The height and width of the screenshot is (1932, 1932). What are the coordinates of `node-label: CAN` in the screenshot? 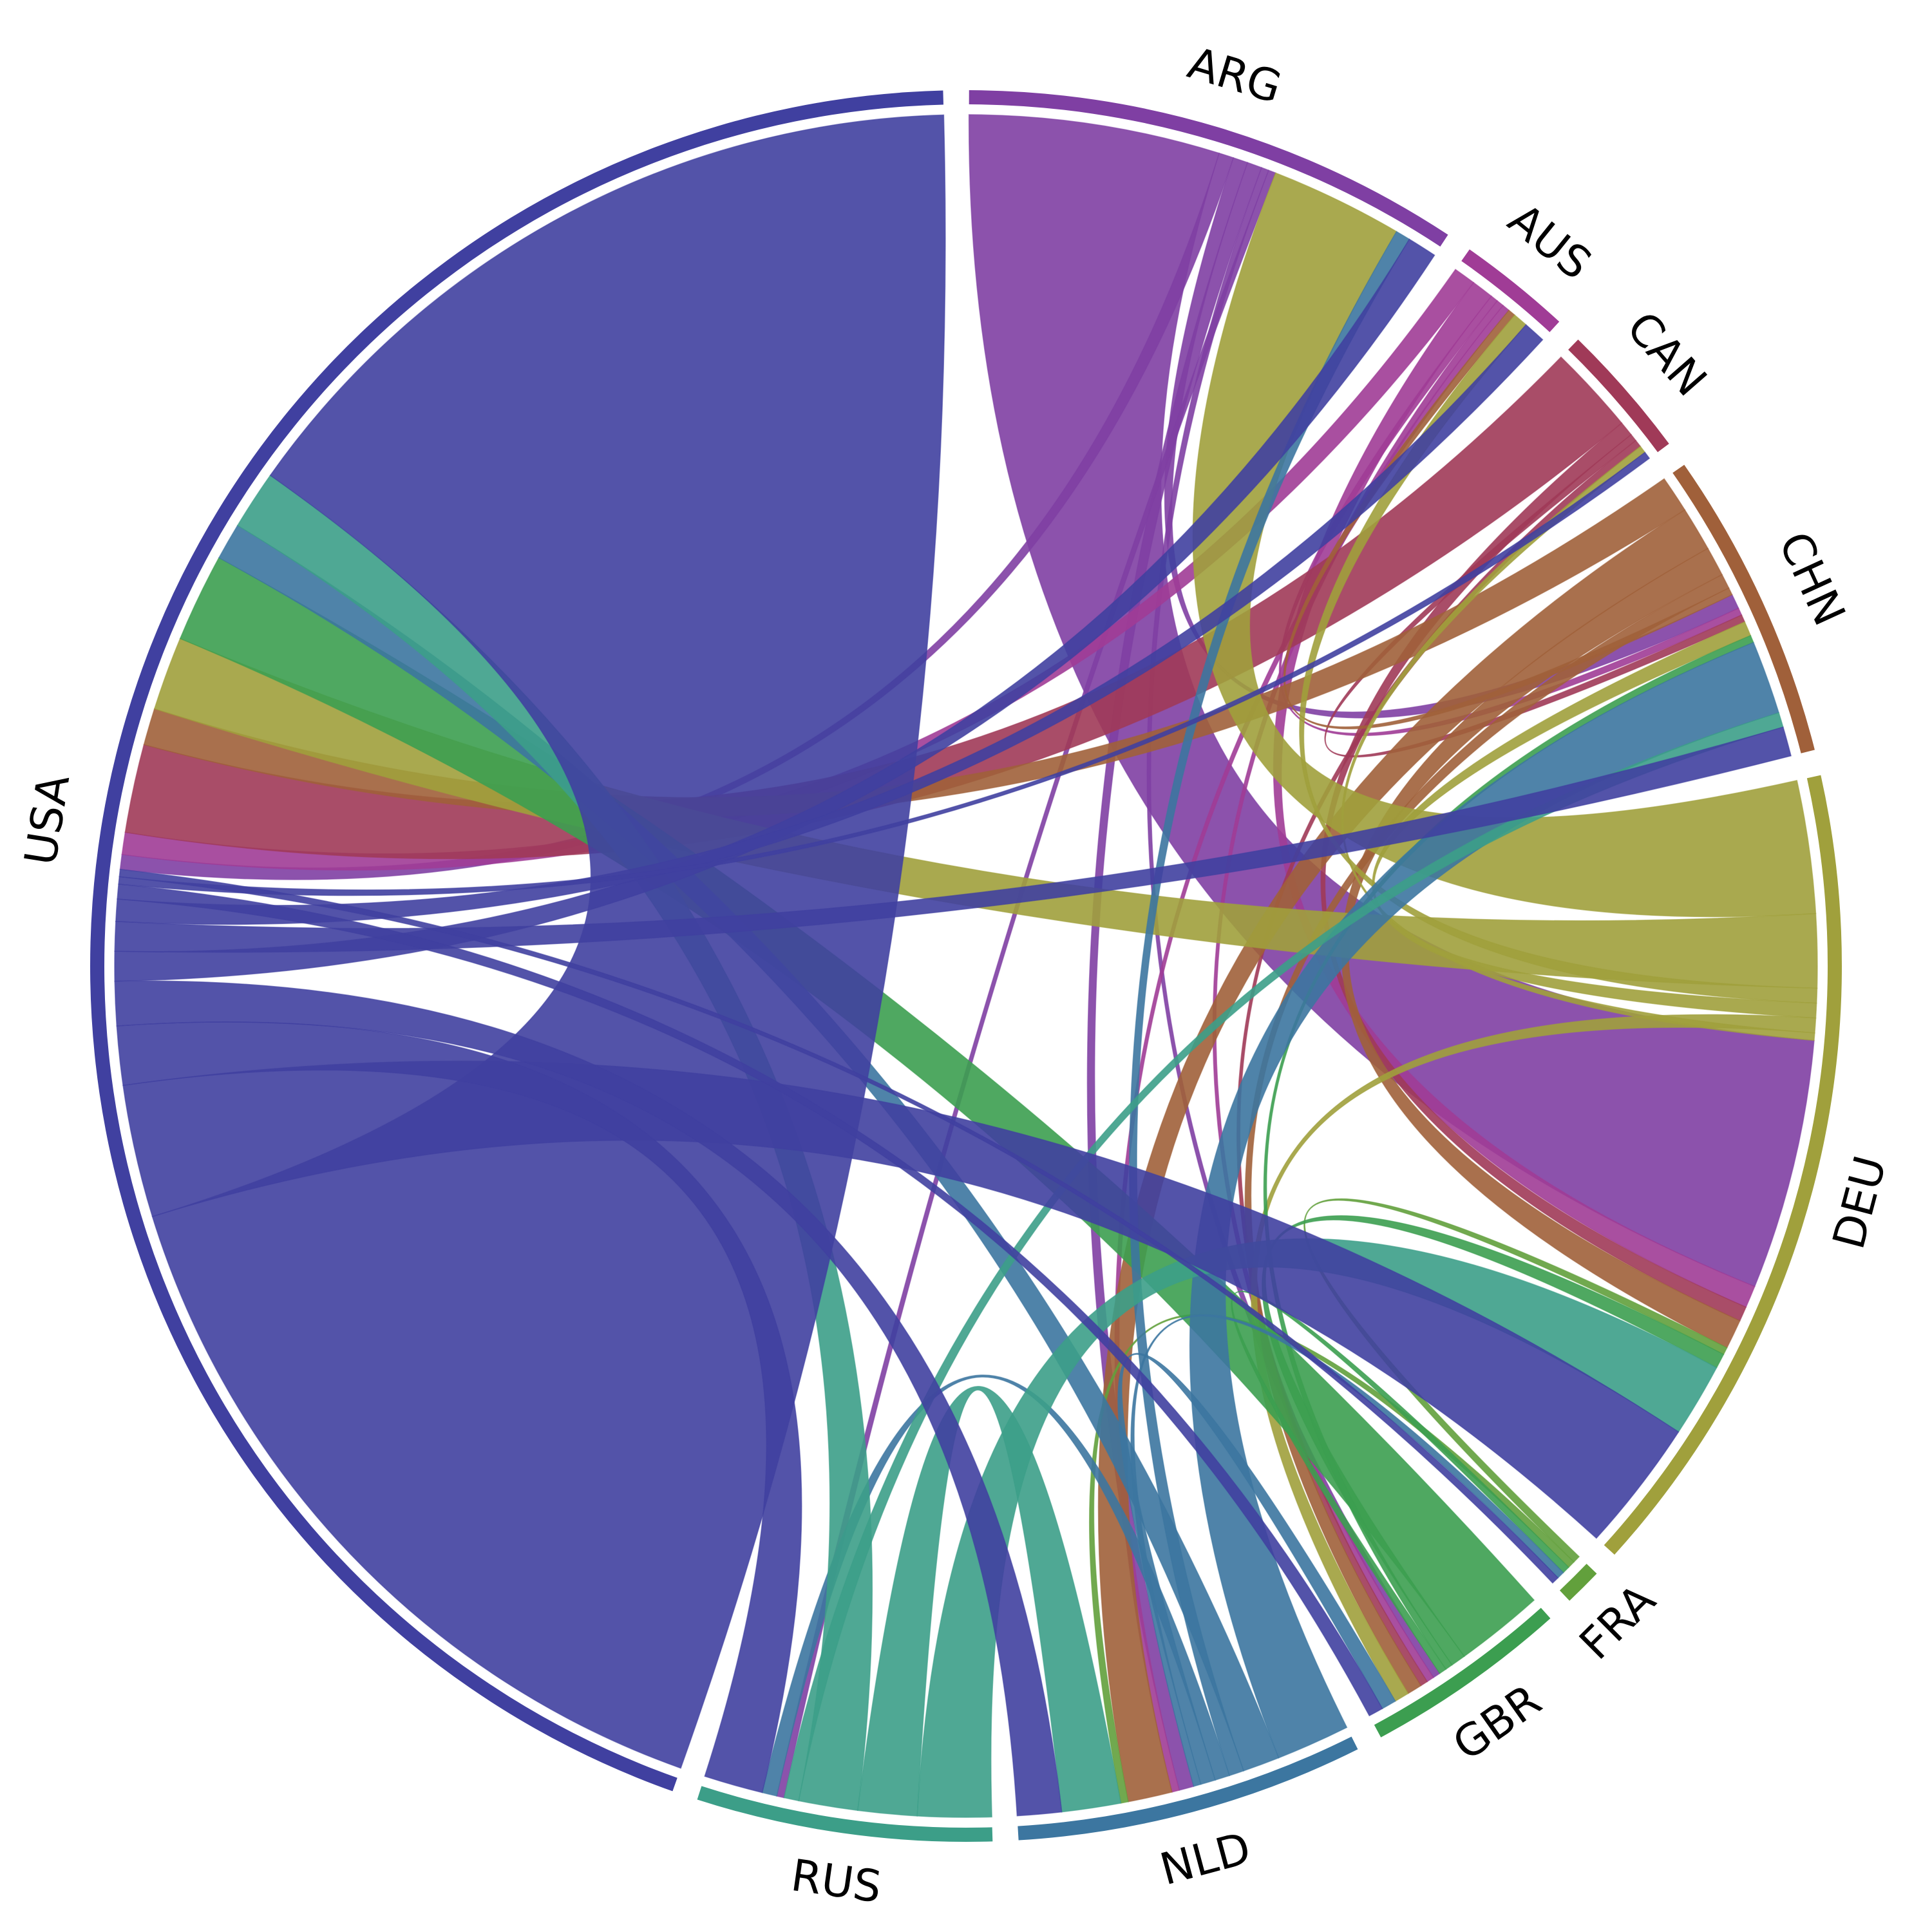 It's located at (1666, 354).